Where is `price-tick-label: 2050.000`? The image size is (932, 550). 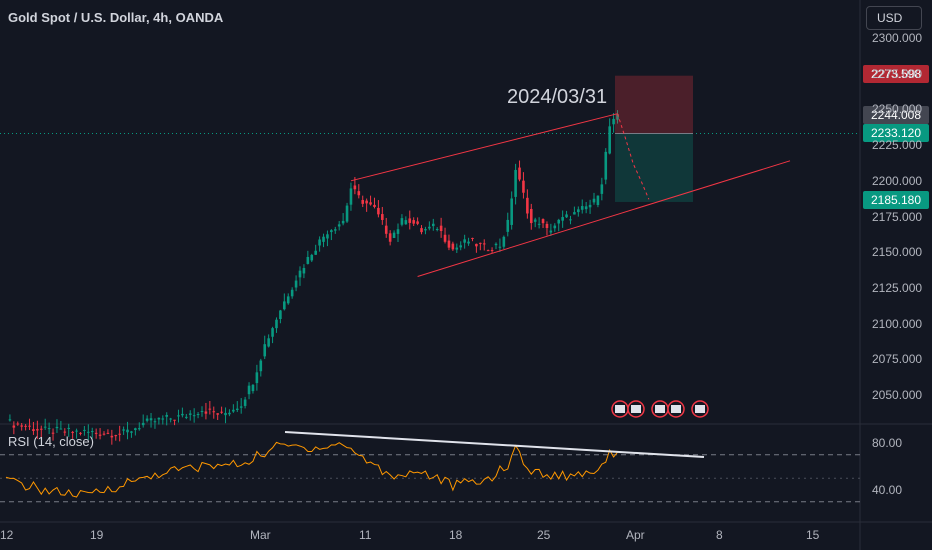 price-tick-label: 2050.000 is located at coordinates (897, 395).